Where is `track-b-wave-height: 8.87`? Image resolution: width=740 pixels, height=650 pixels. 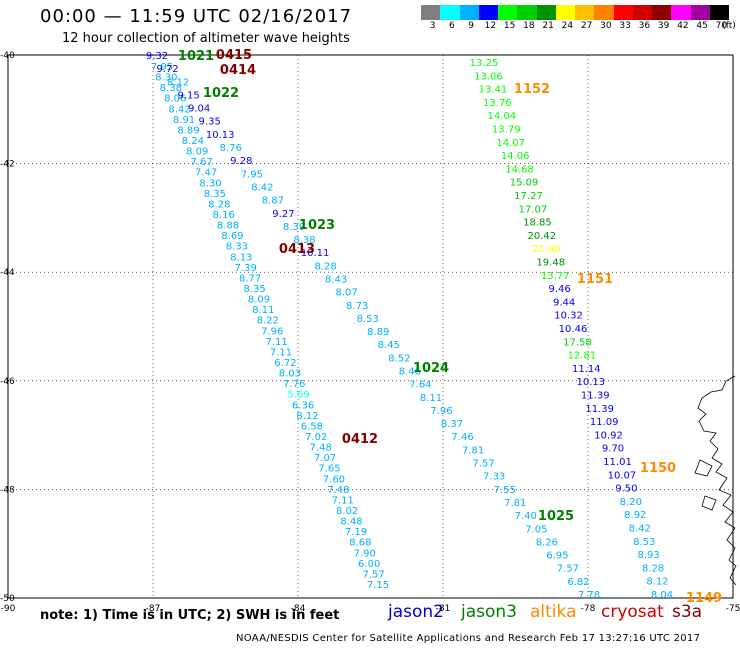
track-b-wave-height: 8.87 is located at coordinates (273, 201).